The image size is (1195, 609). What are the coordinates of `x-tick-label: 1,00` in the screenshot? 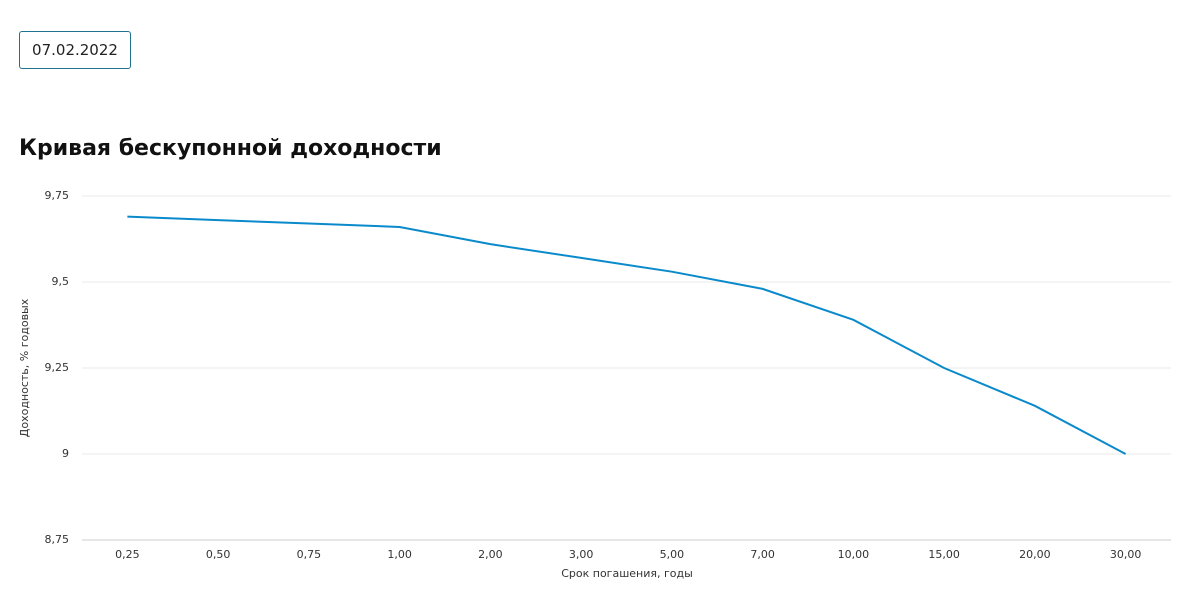 It's located at (399, 554).